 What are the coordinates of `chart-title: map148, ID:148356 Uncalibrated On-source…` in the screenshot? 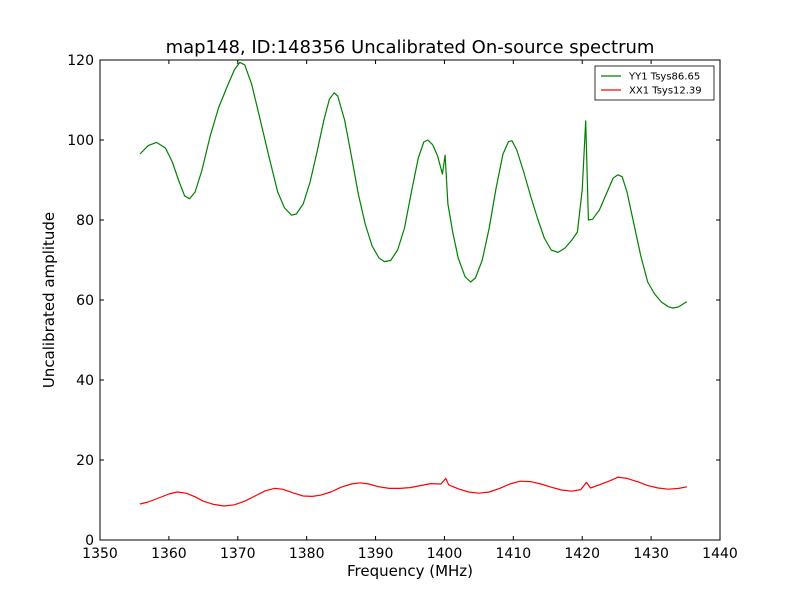 It's located at (410, 47).